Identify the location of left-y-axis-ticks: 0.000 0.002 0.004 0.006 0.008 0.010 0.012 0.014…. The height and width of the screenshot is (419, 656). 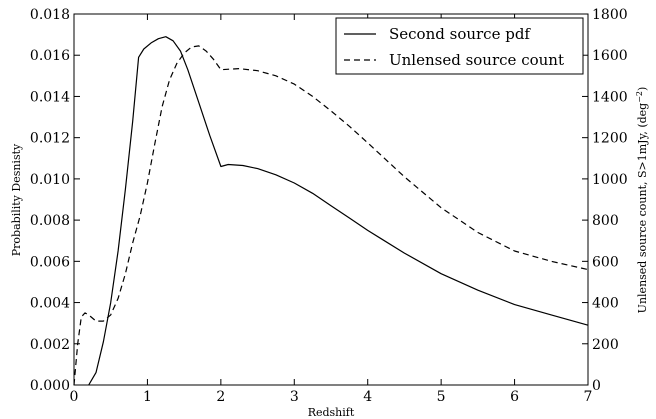
(55, 200).